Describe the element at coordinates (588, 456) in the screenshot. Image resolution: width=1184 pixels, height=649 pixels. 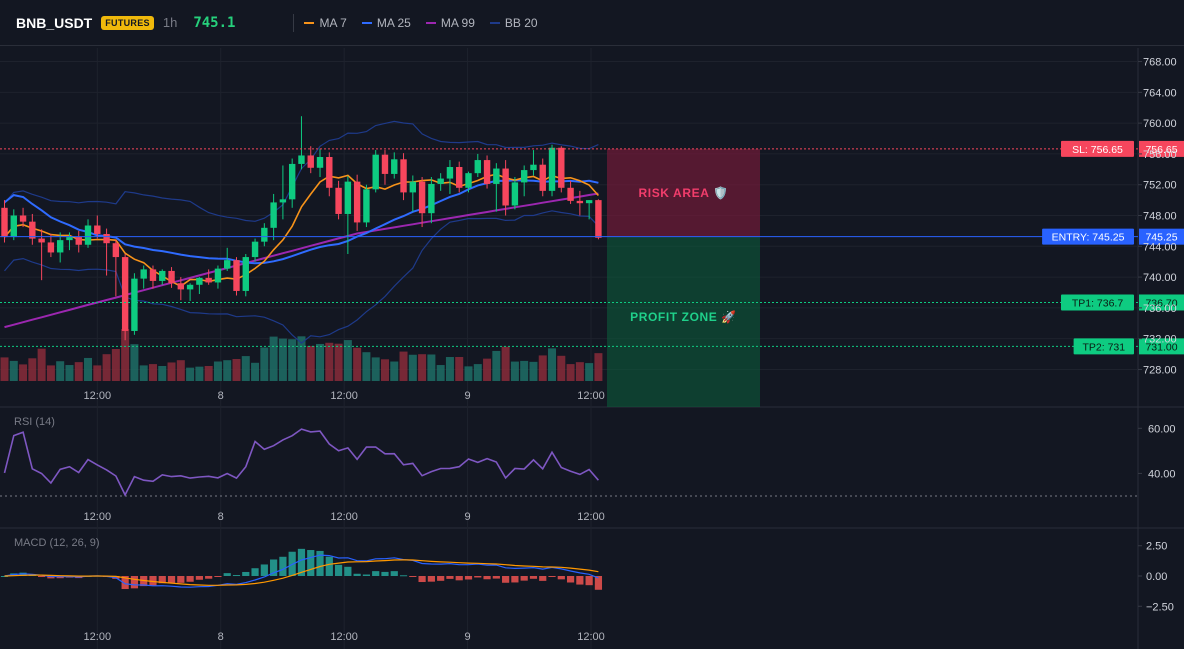
I see `rsi-pane: RSI (14) 40.00 60.00` at that location.